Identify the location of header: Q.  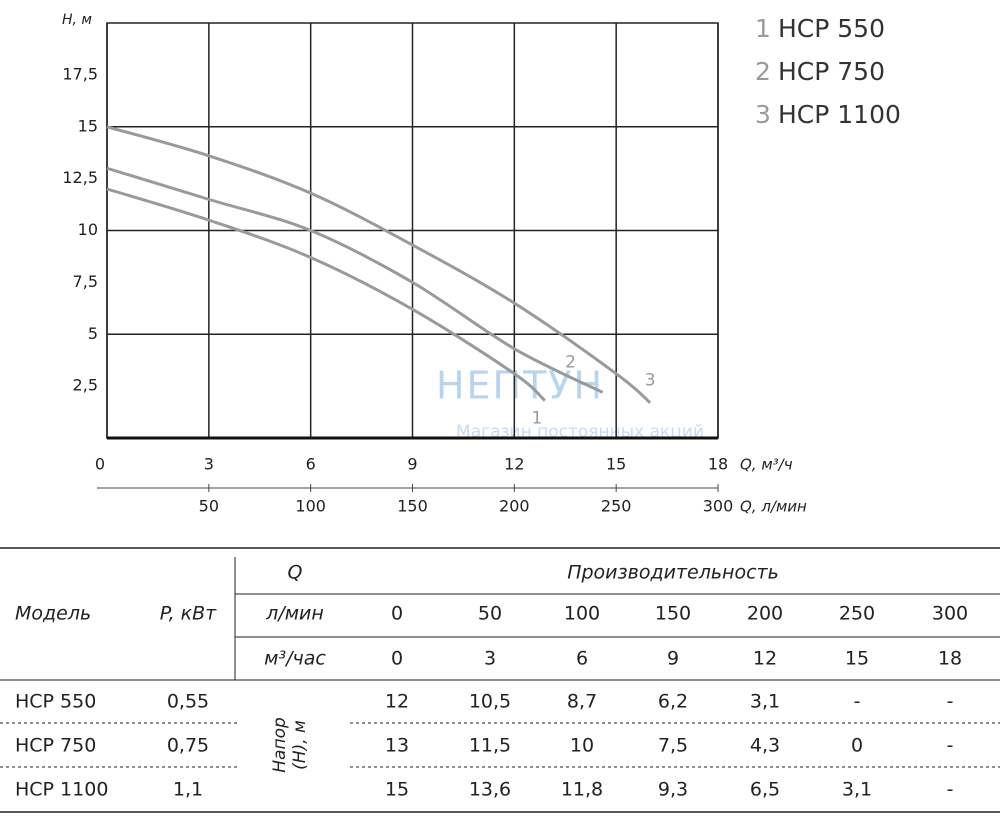
(295, 573).